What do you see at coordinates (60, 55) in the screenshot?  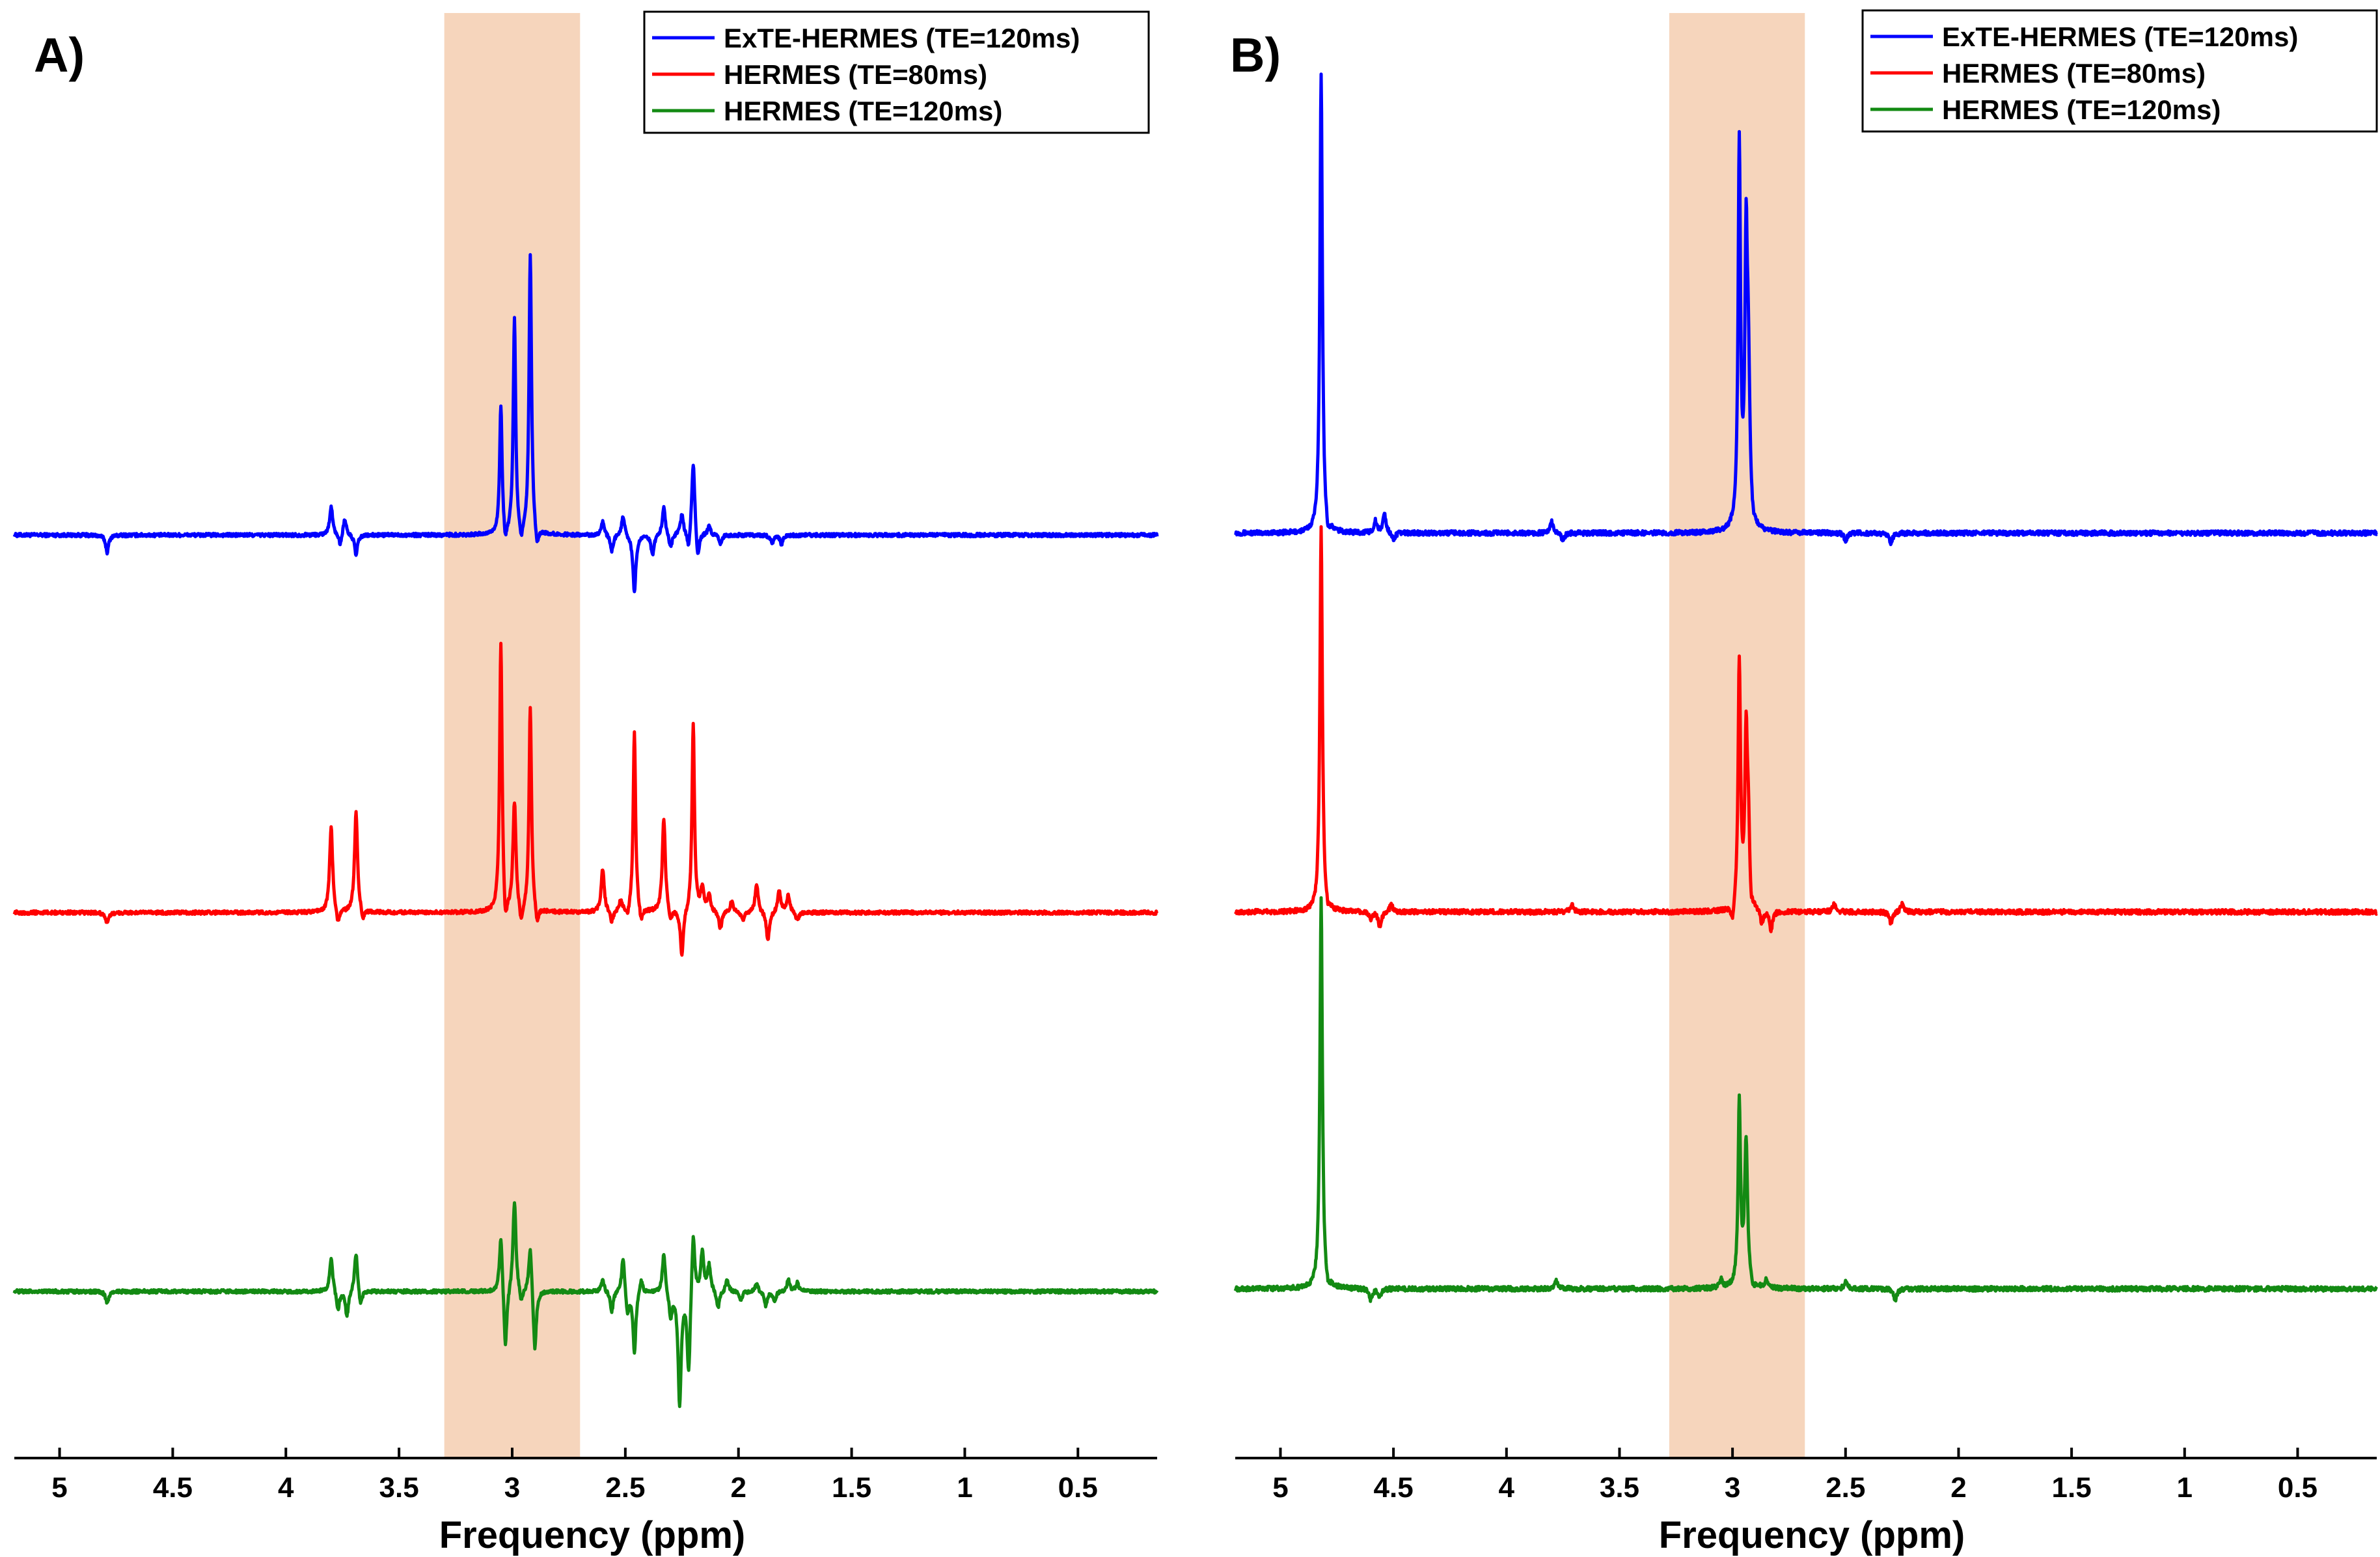 I see `panel-label: A)` at bounding box center [60, 55].